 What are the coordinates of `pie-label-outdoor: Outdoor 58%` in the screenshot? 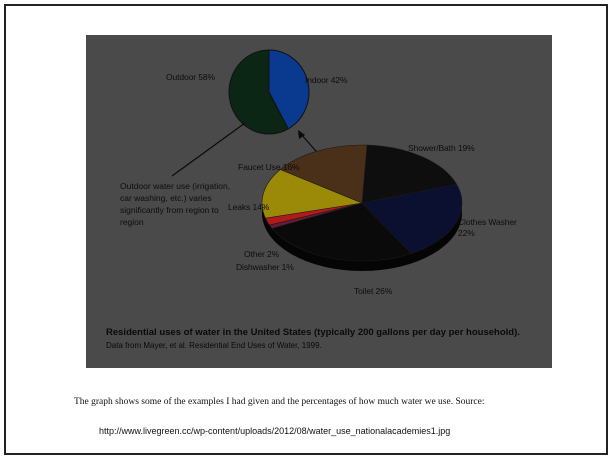 It's located at (190, 77).